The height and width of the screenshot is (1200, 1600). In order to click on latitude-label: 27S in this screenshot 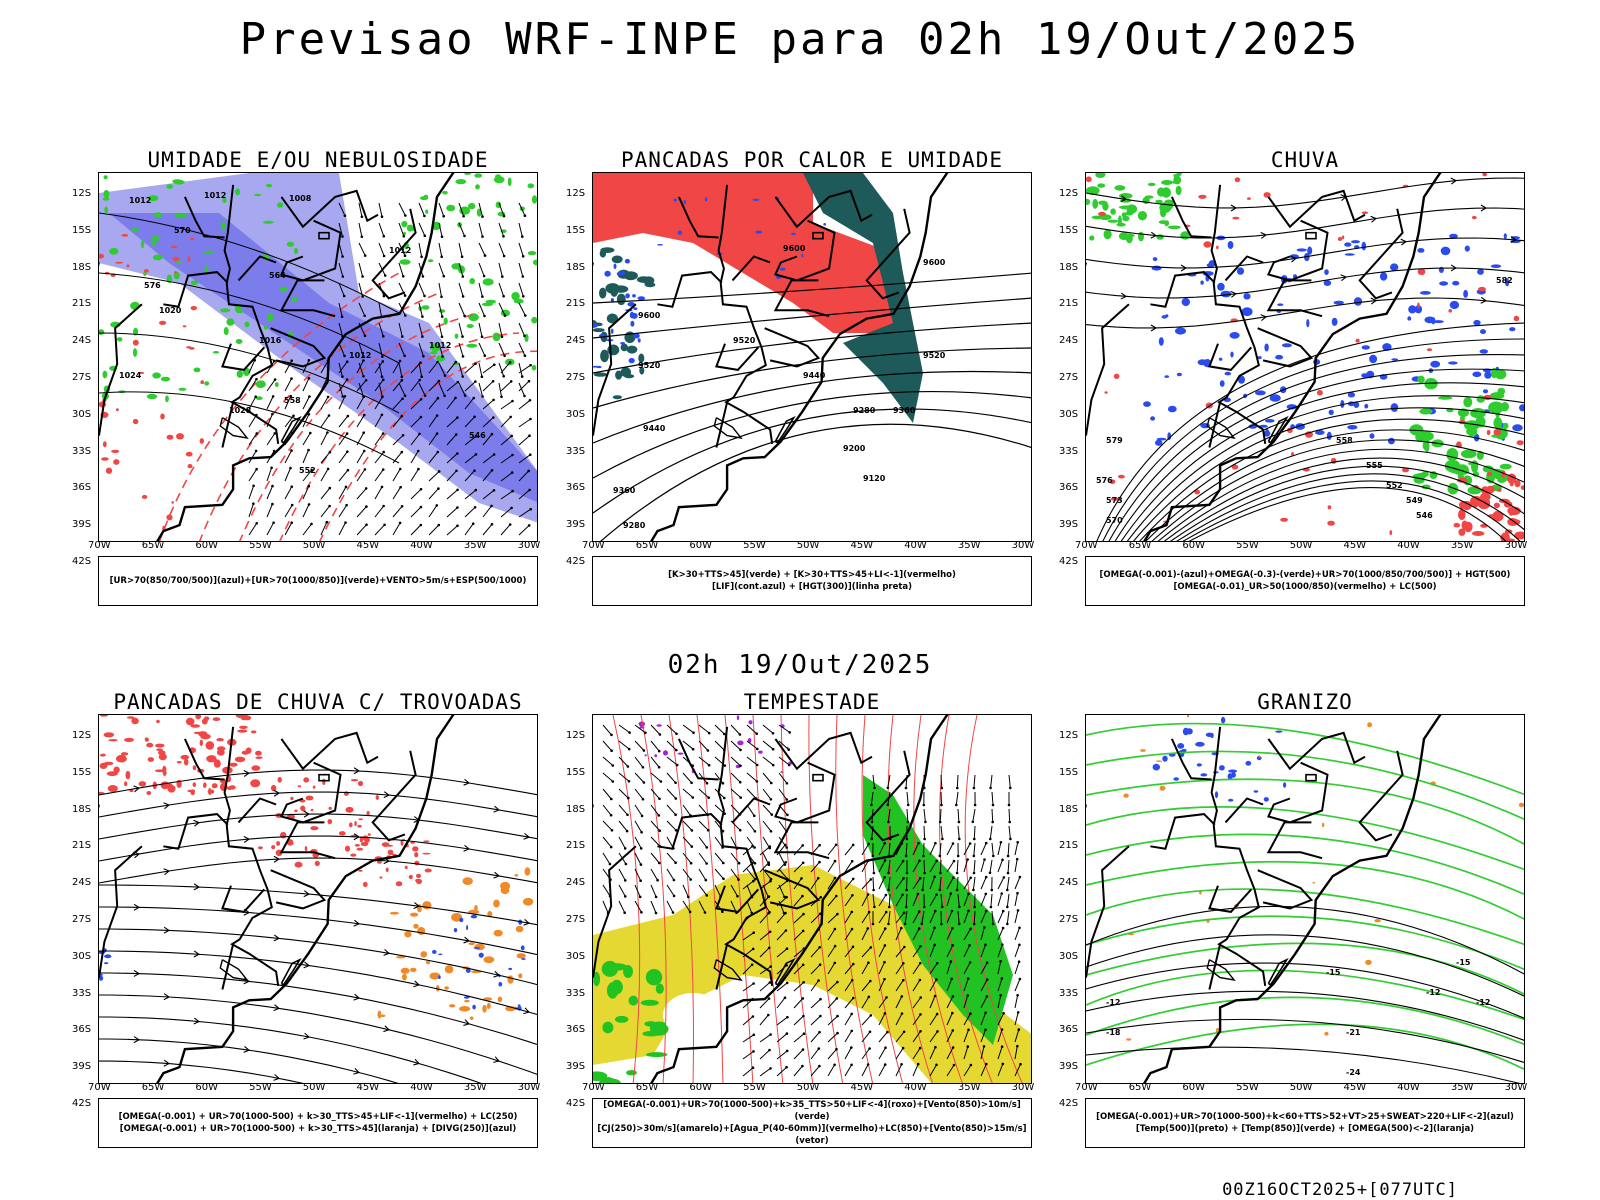, I will do `click(82, 919)`.